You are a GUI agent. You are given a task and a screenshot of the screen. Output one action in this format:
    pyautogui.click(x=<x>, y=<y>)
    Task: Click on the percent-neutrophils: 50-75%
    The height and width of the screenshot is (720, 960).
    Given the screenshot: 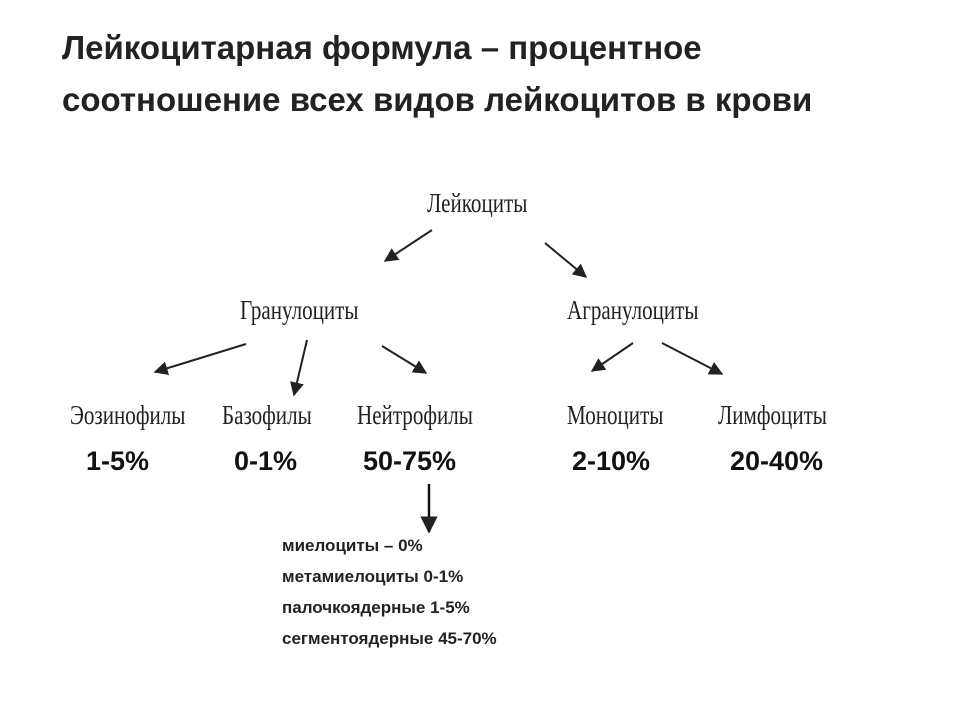 What is the action you would take?
    pyautogui.click(x=410, y=461)
    